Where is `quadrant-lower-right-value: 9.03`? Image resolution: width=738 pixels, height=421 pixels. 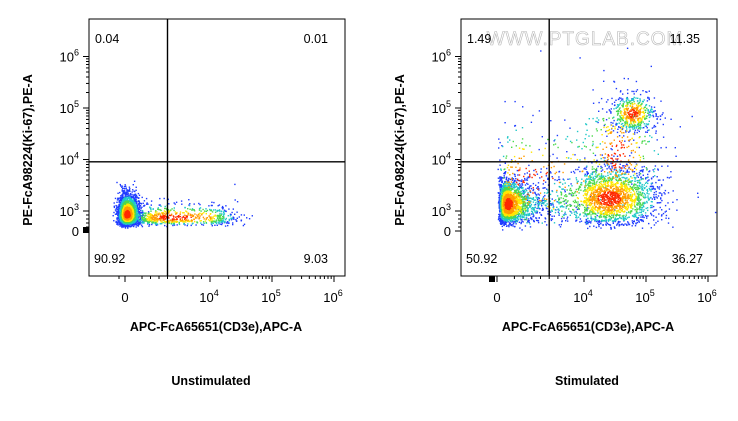 quadrant-lower-right-value: 9.03 is located at coordinates (316, 259).